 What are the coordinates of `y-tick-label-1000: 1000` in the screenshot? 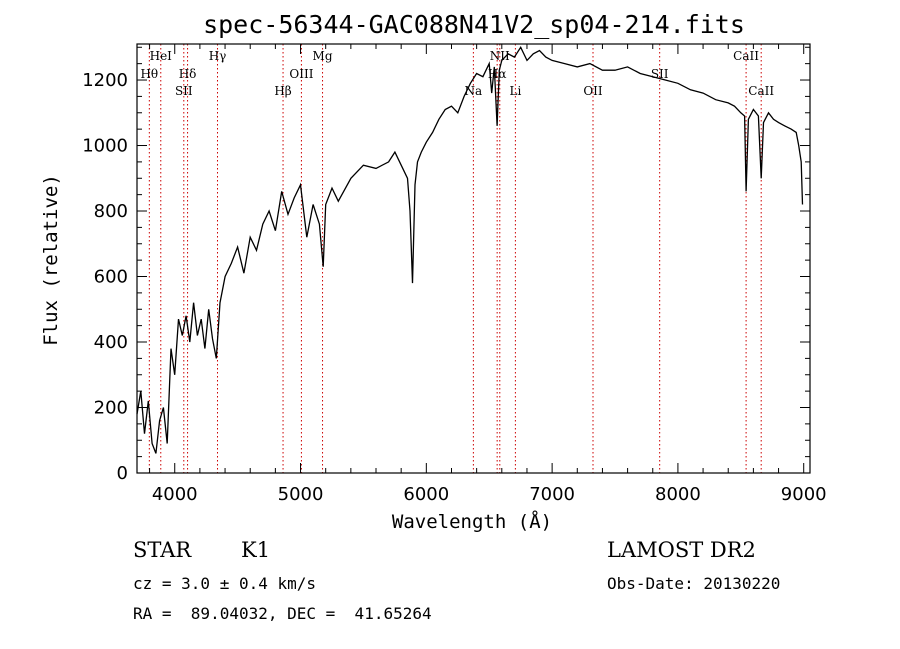 It's located at (105, 146).